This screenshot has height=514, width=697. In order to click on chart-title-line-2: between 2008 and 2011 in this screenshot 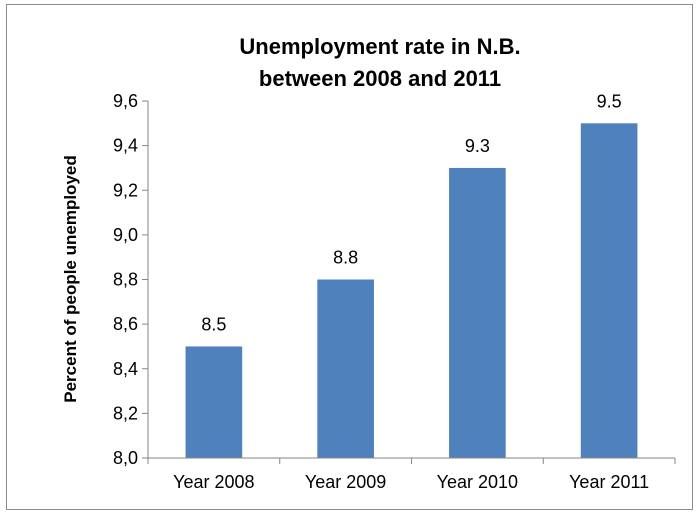, I will do `click(380, 78)`.